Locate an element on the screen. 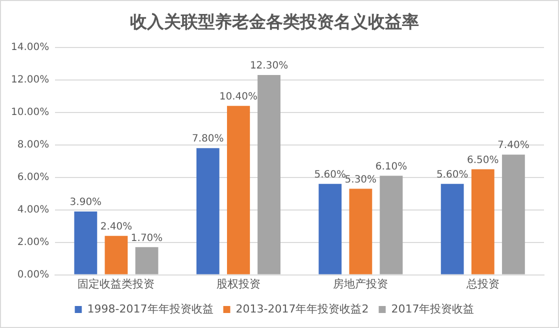 Image resolution: width=559 pixels, height=328 pixels. y-tick-label: 6.00% is located at coordinates (33, 177).